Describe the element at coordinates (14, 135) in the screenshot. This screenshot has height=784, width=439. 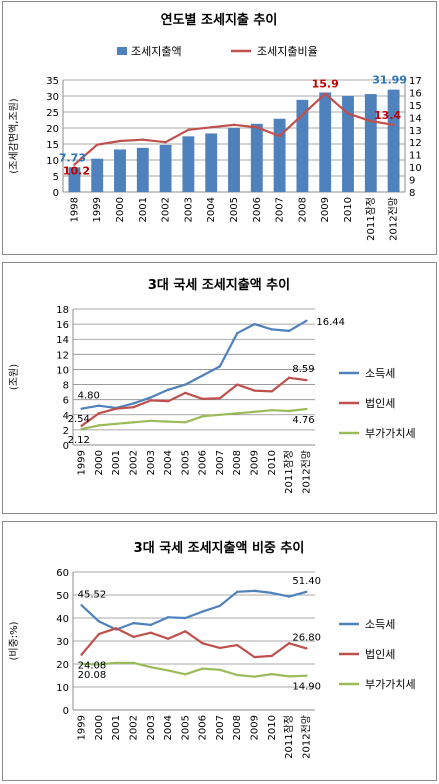
I see `y-axis-label: (조세감면액,조원)` at that location.